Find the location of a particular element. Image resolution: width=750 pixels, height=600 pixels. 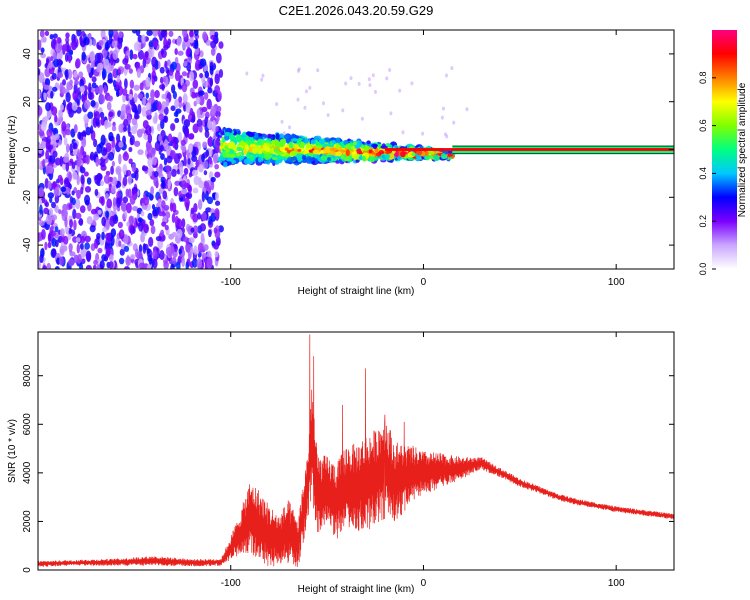

y-tick-label: 0 is located at coordinates (27, 149).